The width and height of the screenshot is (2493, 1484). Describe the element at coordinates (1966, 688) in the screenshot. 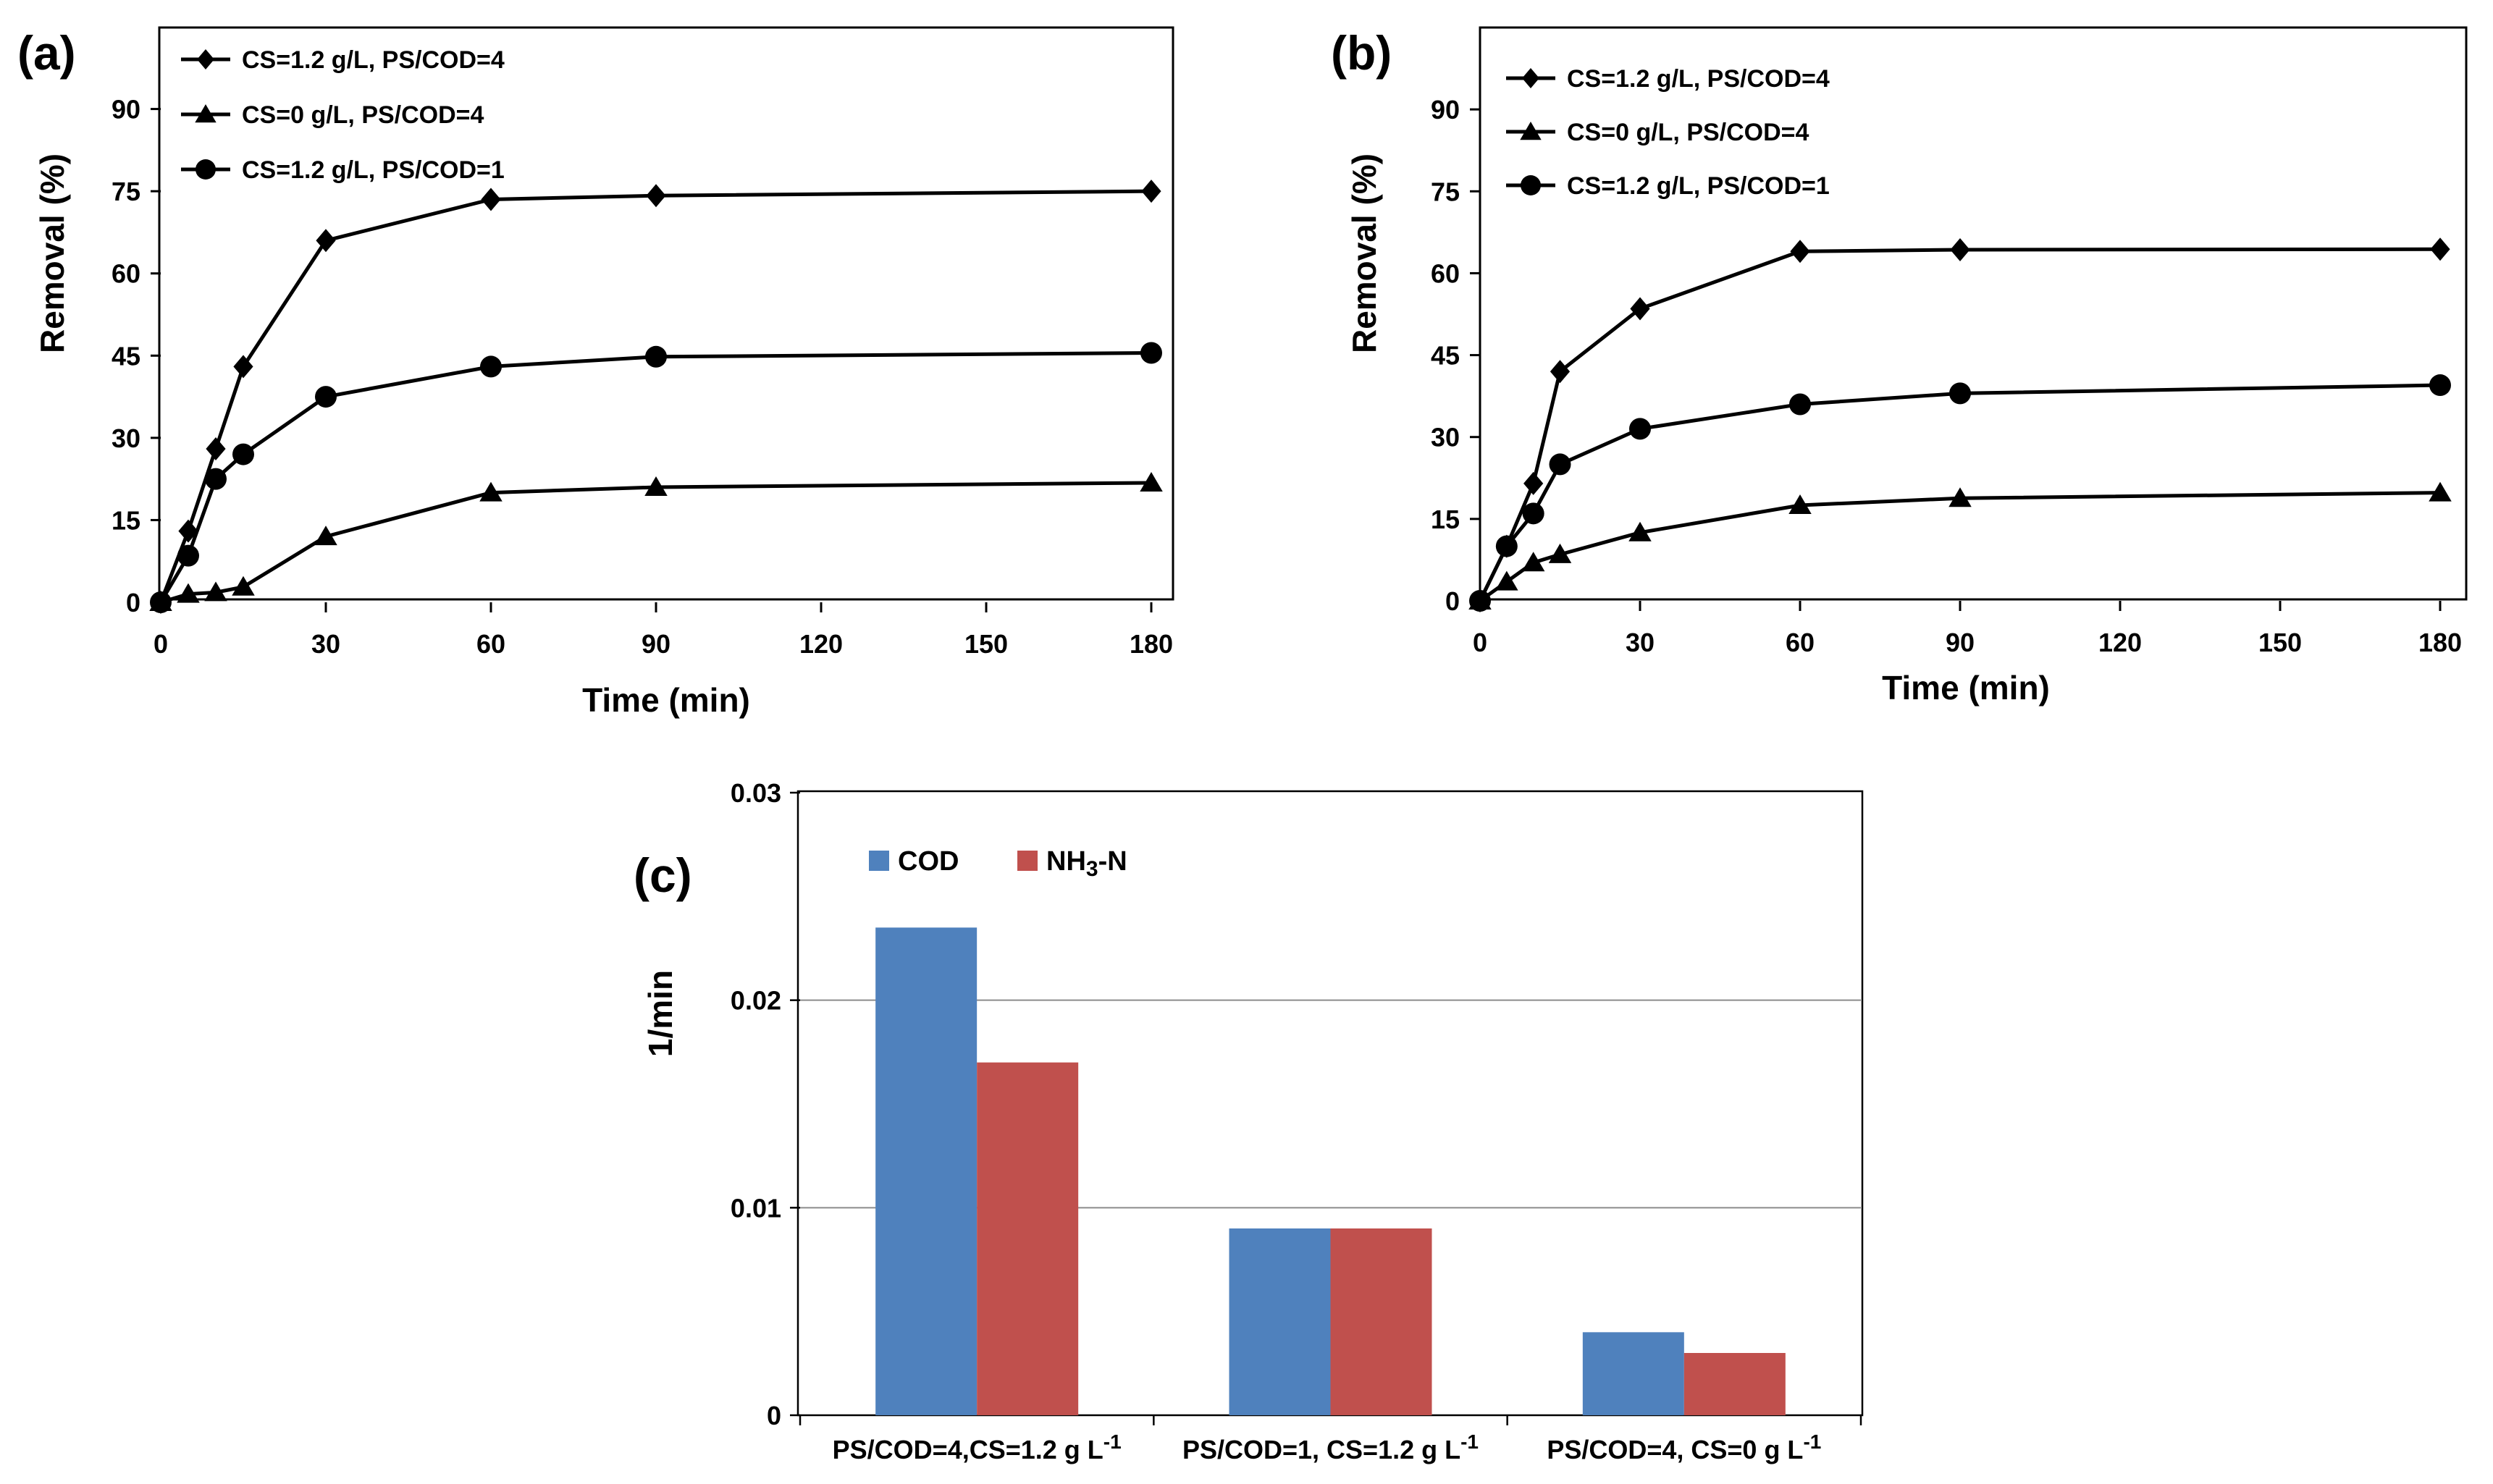

I see `chart-b-x-axis-title: Time (min)` at that location.